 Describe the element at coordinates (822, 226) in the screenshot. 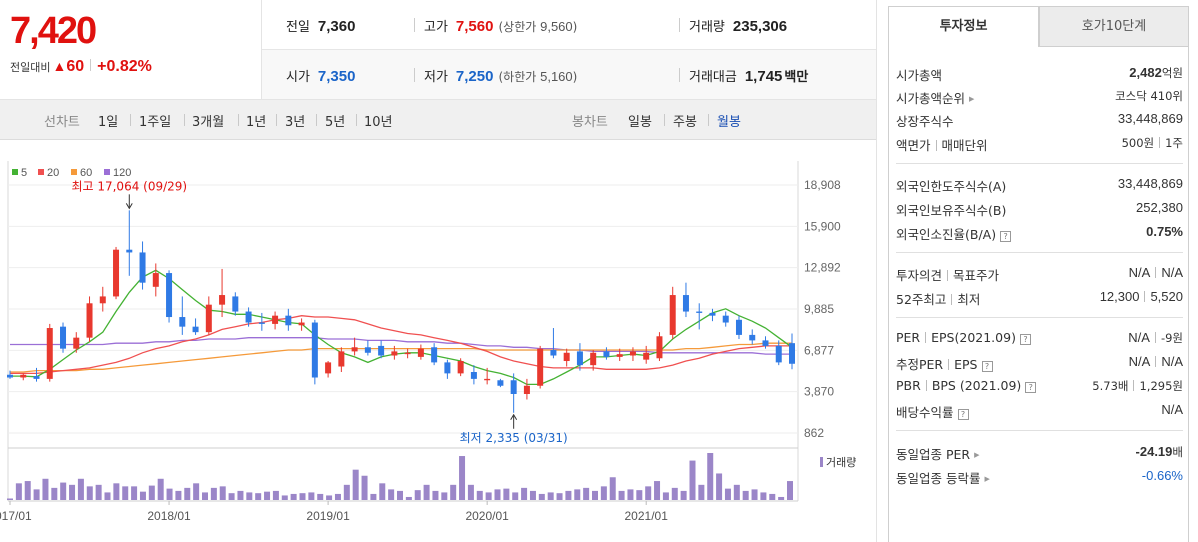

I see `y-tick-label: 15,900` at that location.